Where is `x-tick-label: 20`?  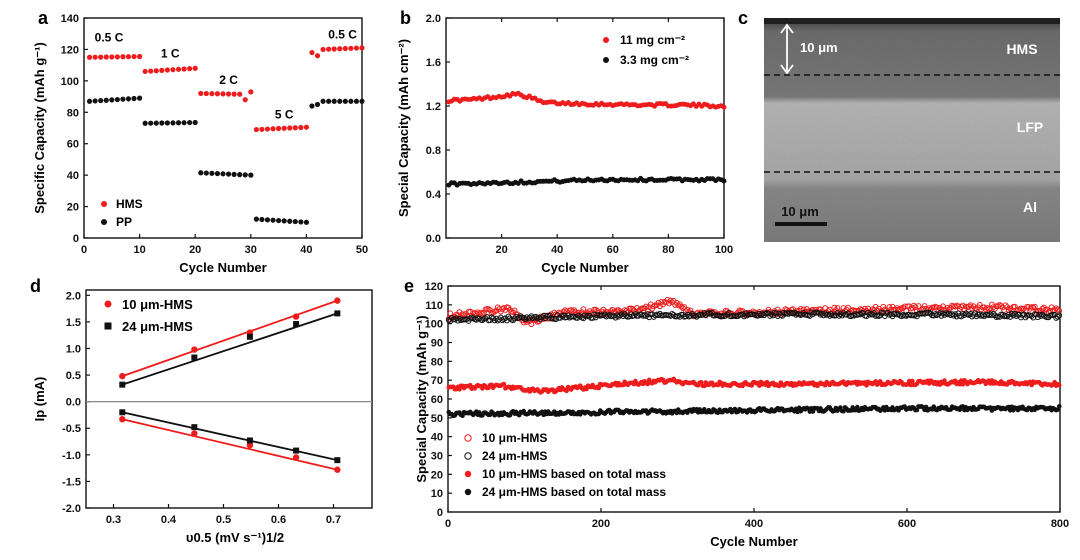 x-tick-label: 20 is located at coordinates (501, 250).